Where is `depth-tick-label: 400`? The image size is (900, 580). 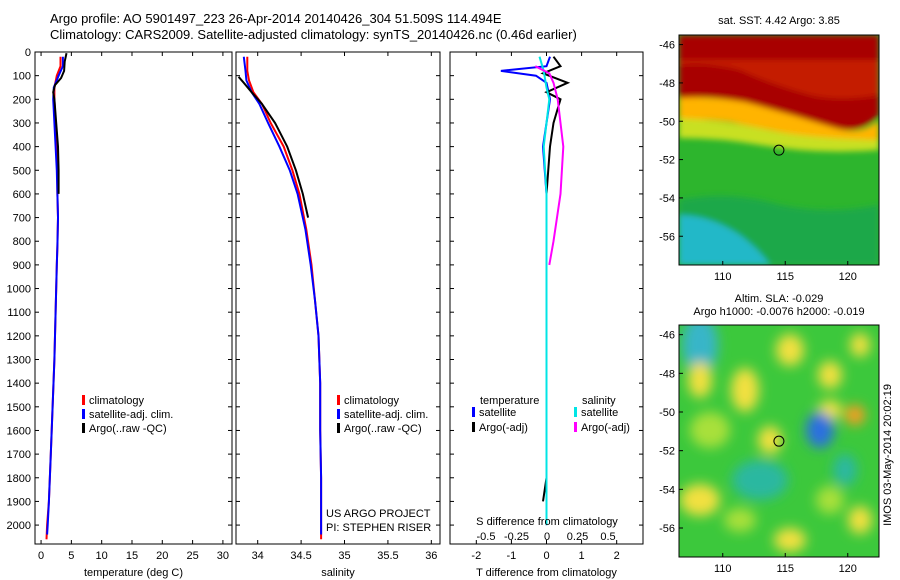
depth-tick-label: 400 is located at coordinates (22, 148).